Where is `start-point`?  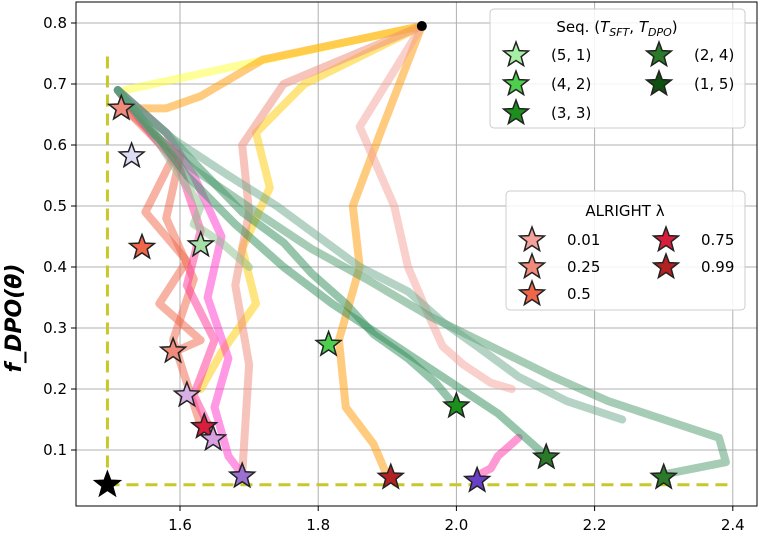
start-point is located at coordinates (421, 26).